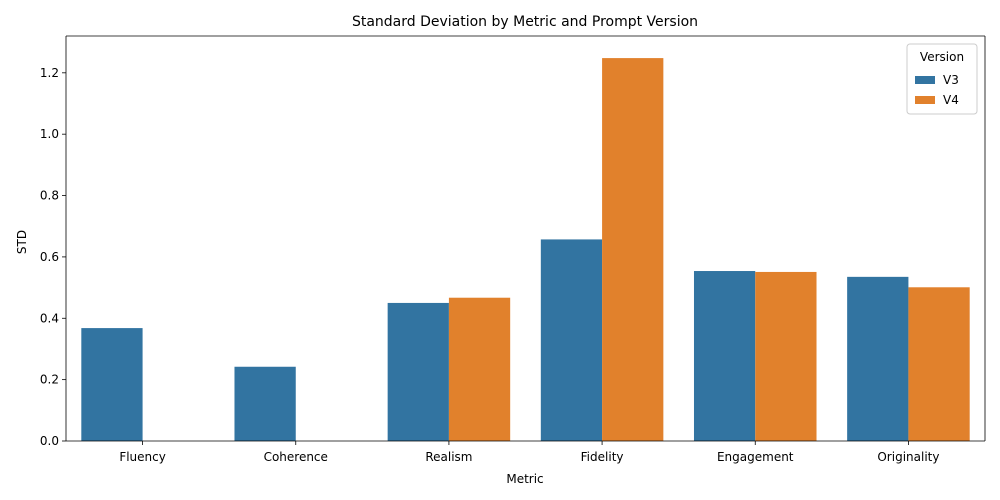 The image size is (1000, 500). What do you see at coordinates (951, 80) in the screenshot?
I see `legend-label: V3` at bounding box center [951, 80].